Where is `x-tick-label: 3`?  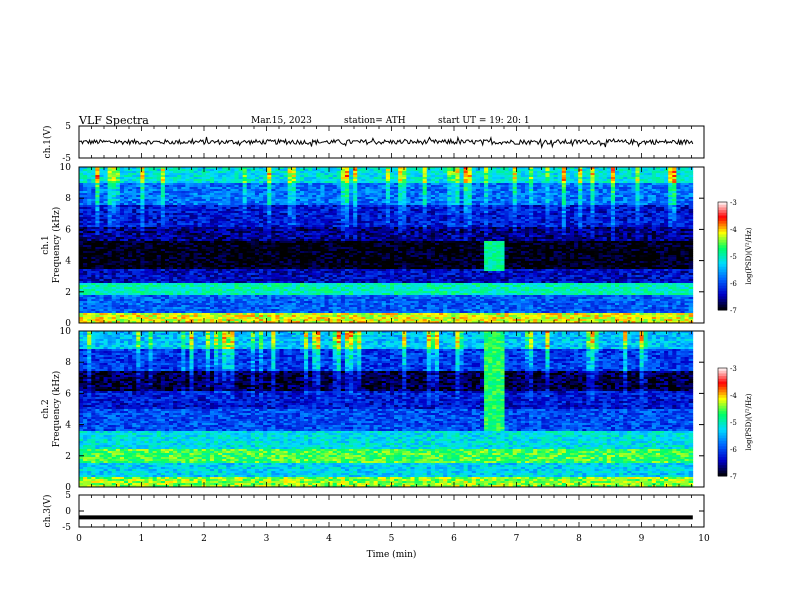
x-tick-label: 3 is located at coordinates (267, 539).